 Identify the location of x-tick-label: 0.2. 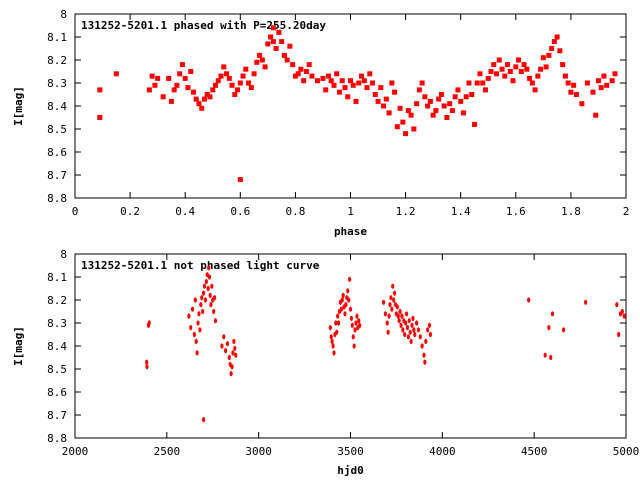
(130, 211).